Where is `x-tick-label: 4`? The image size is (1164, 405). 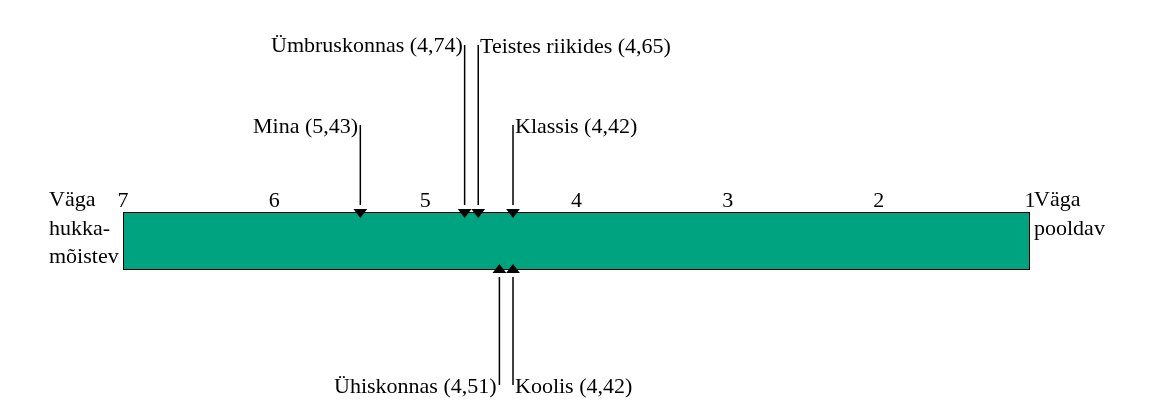 x-tick-label: 4 is located at coordinates (576, 199).